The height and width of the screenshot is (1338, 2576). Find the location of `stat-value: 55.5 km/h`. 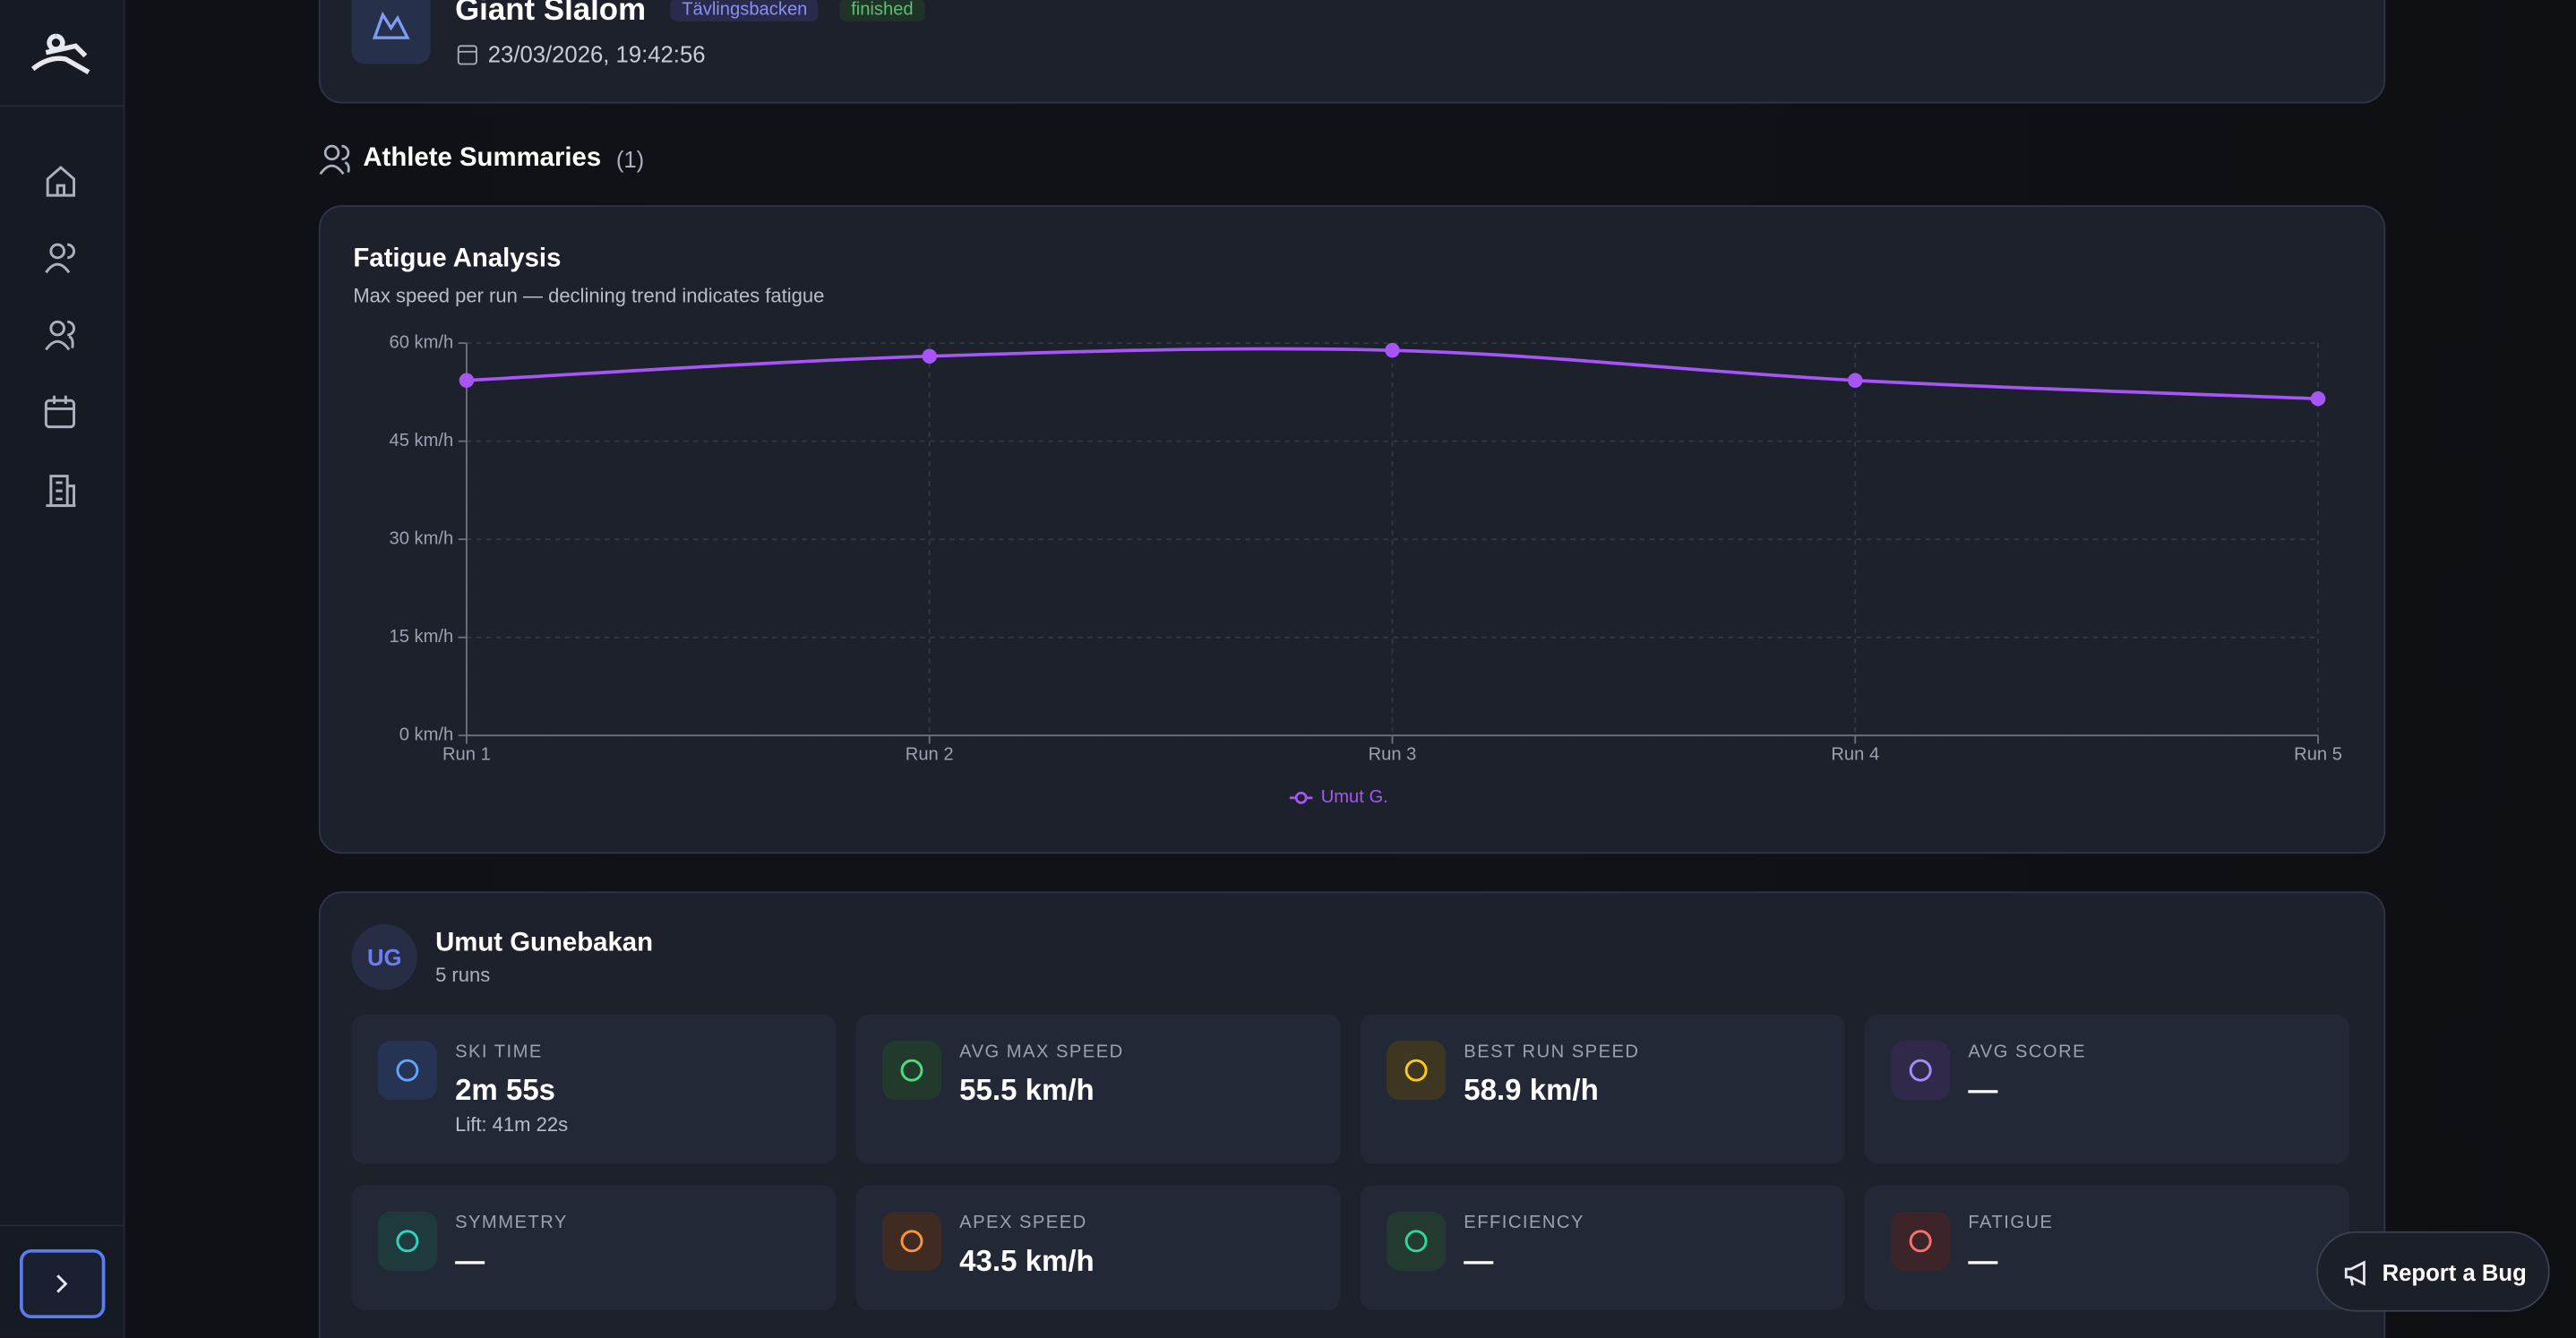

stat-value: 55.5 km/h is located at coordinates (1027, 1090).